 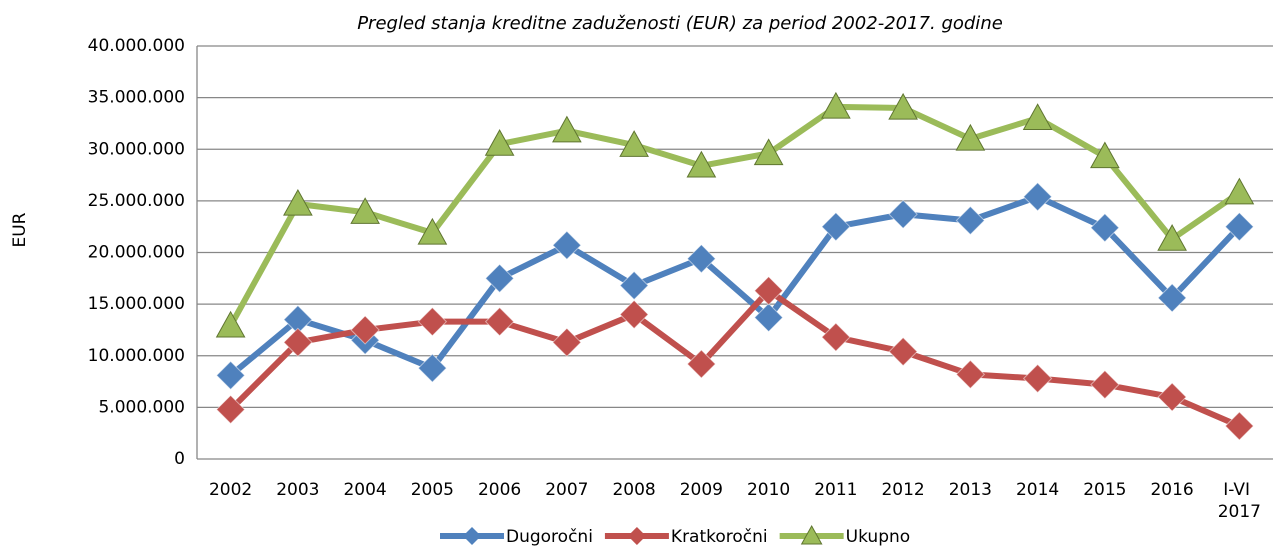 What do you see at coordinates (970, 490) in the screenshot?
I see `x-tick-label: 2013` at bounding box center [970, 490].